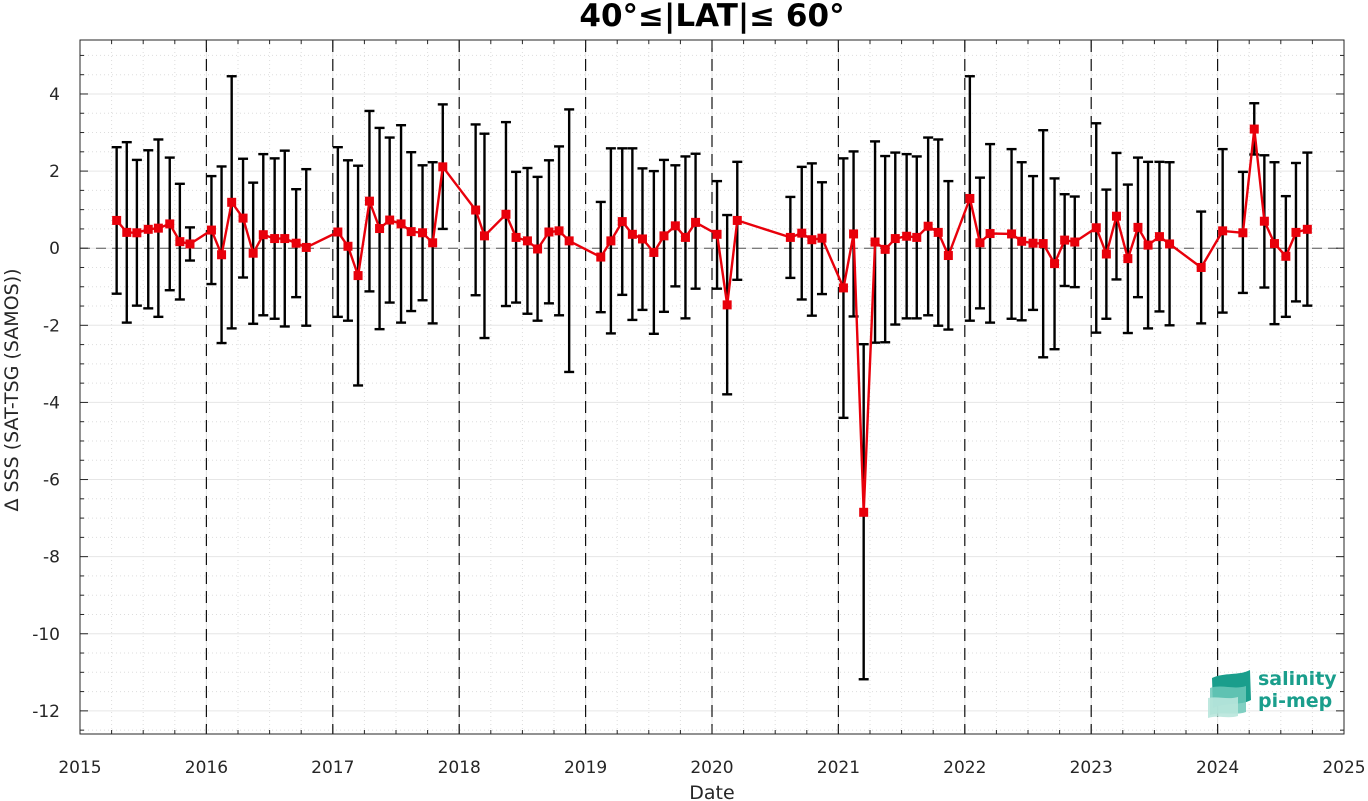 Image resolution: width=1368 pixels, height=801 pixels. What do you see at coordinates (46, 712) in the screenshot?
I see `y-tick-label: -12` at bounding box center [46, 712].